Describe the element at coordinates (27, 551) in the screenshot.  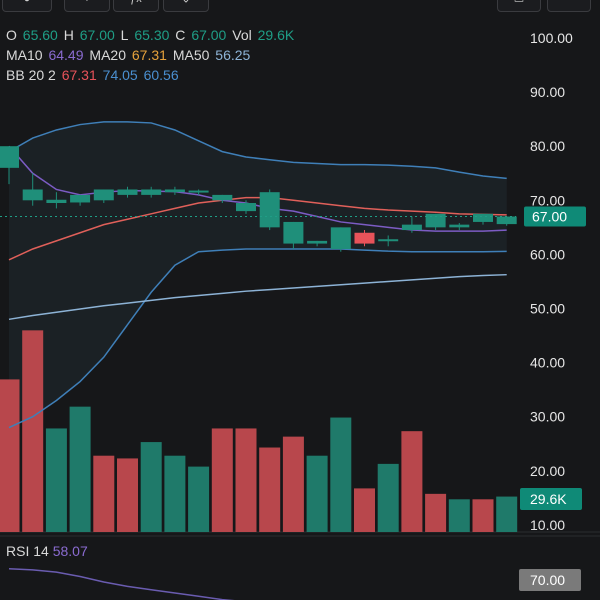
I see `rsi-label: RSI 14` at that location.